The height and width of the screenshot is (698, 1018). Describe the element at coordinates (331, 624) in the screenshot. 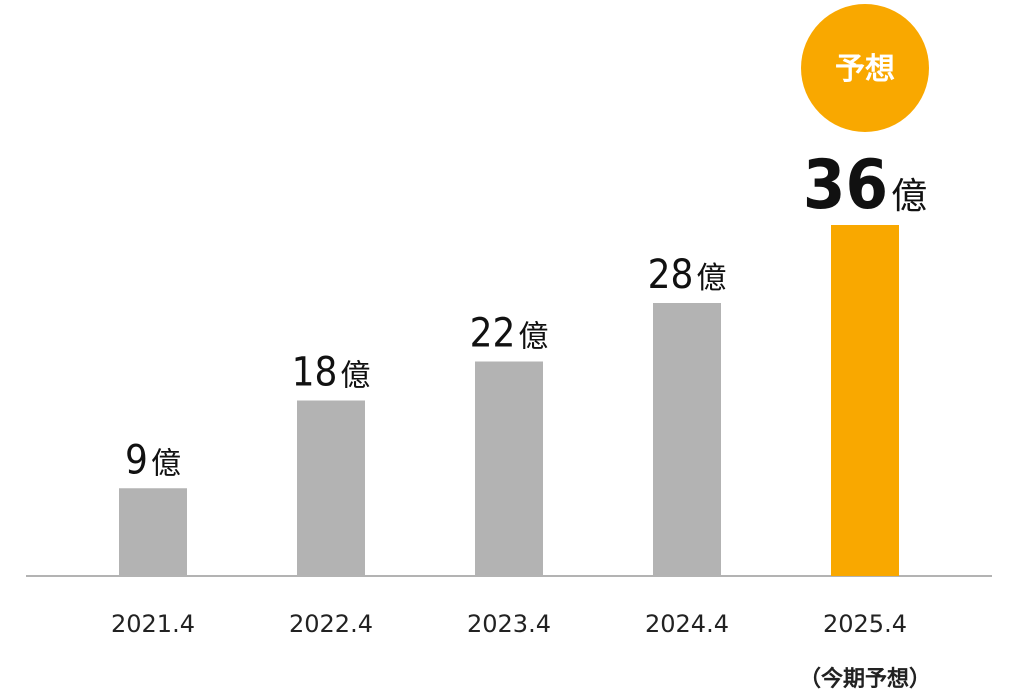

I see `x-tick-label: 2022.4` at that location.